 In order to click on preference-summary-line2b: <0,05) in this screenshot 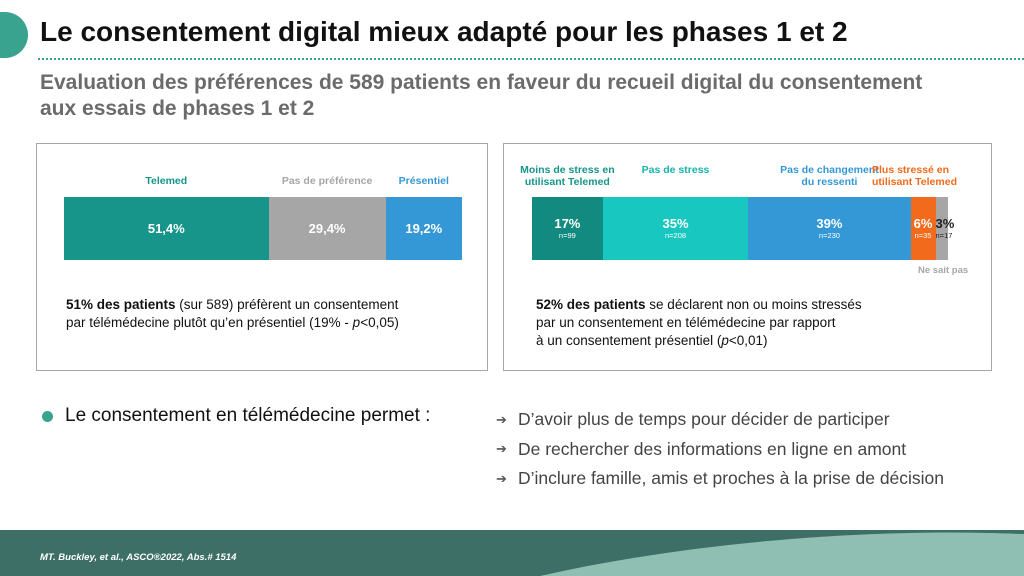, I will do `click(379, 322)`.